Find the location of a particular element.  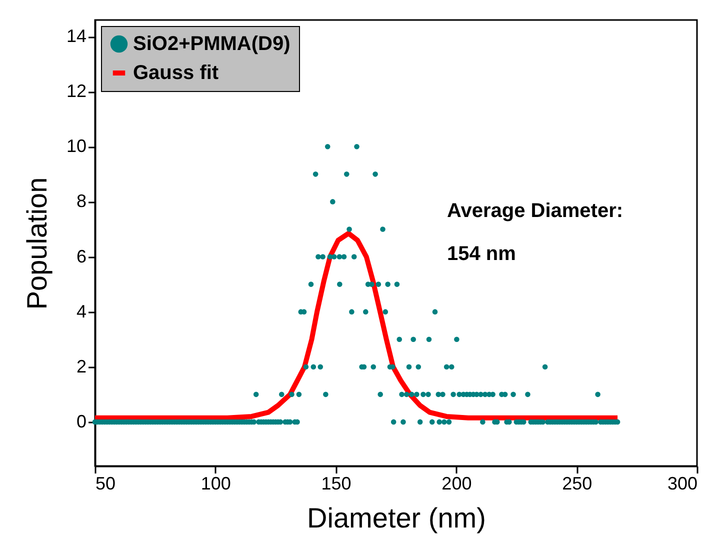

y-tick-label: 6 is located at coordinates (81, 256).